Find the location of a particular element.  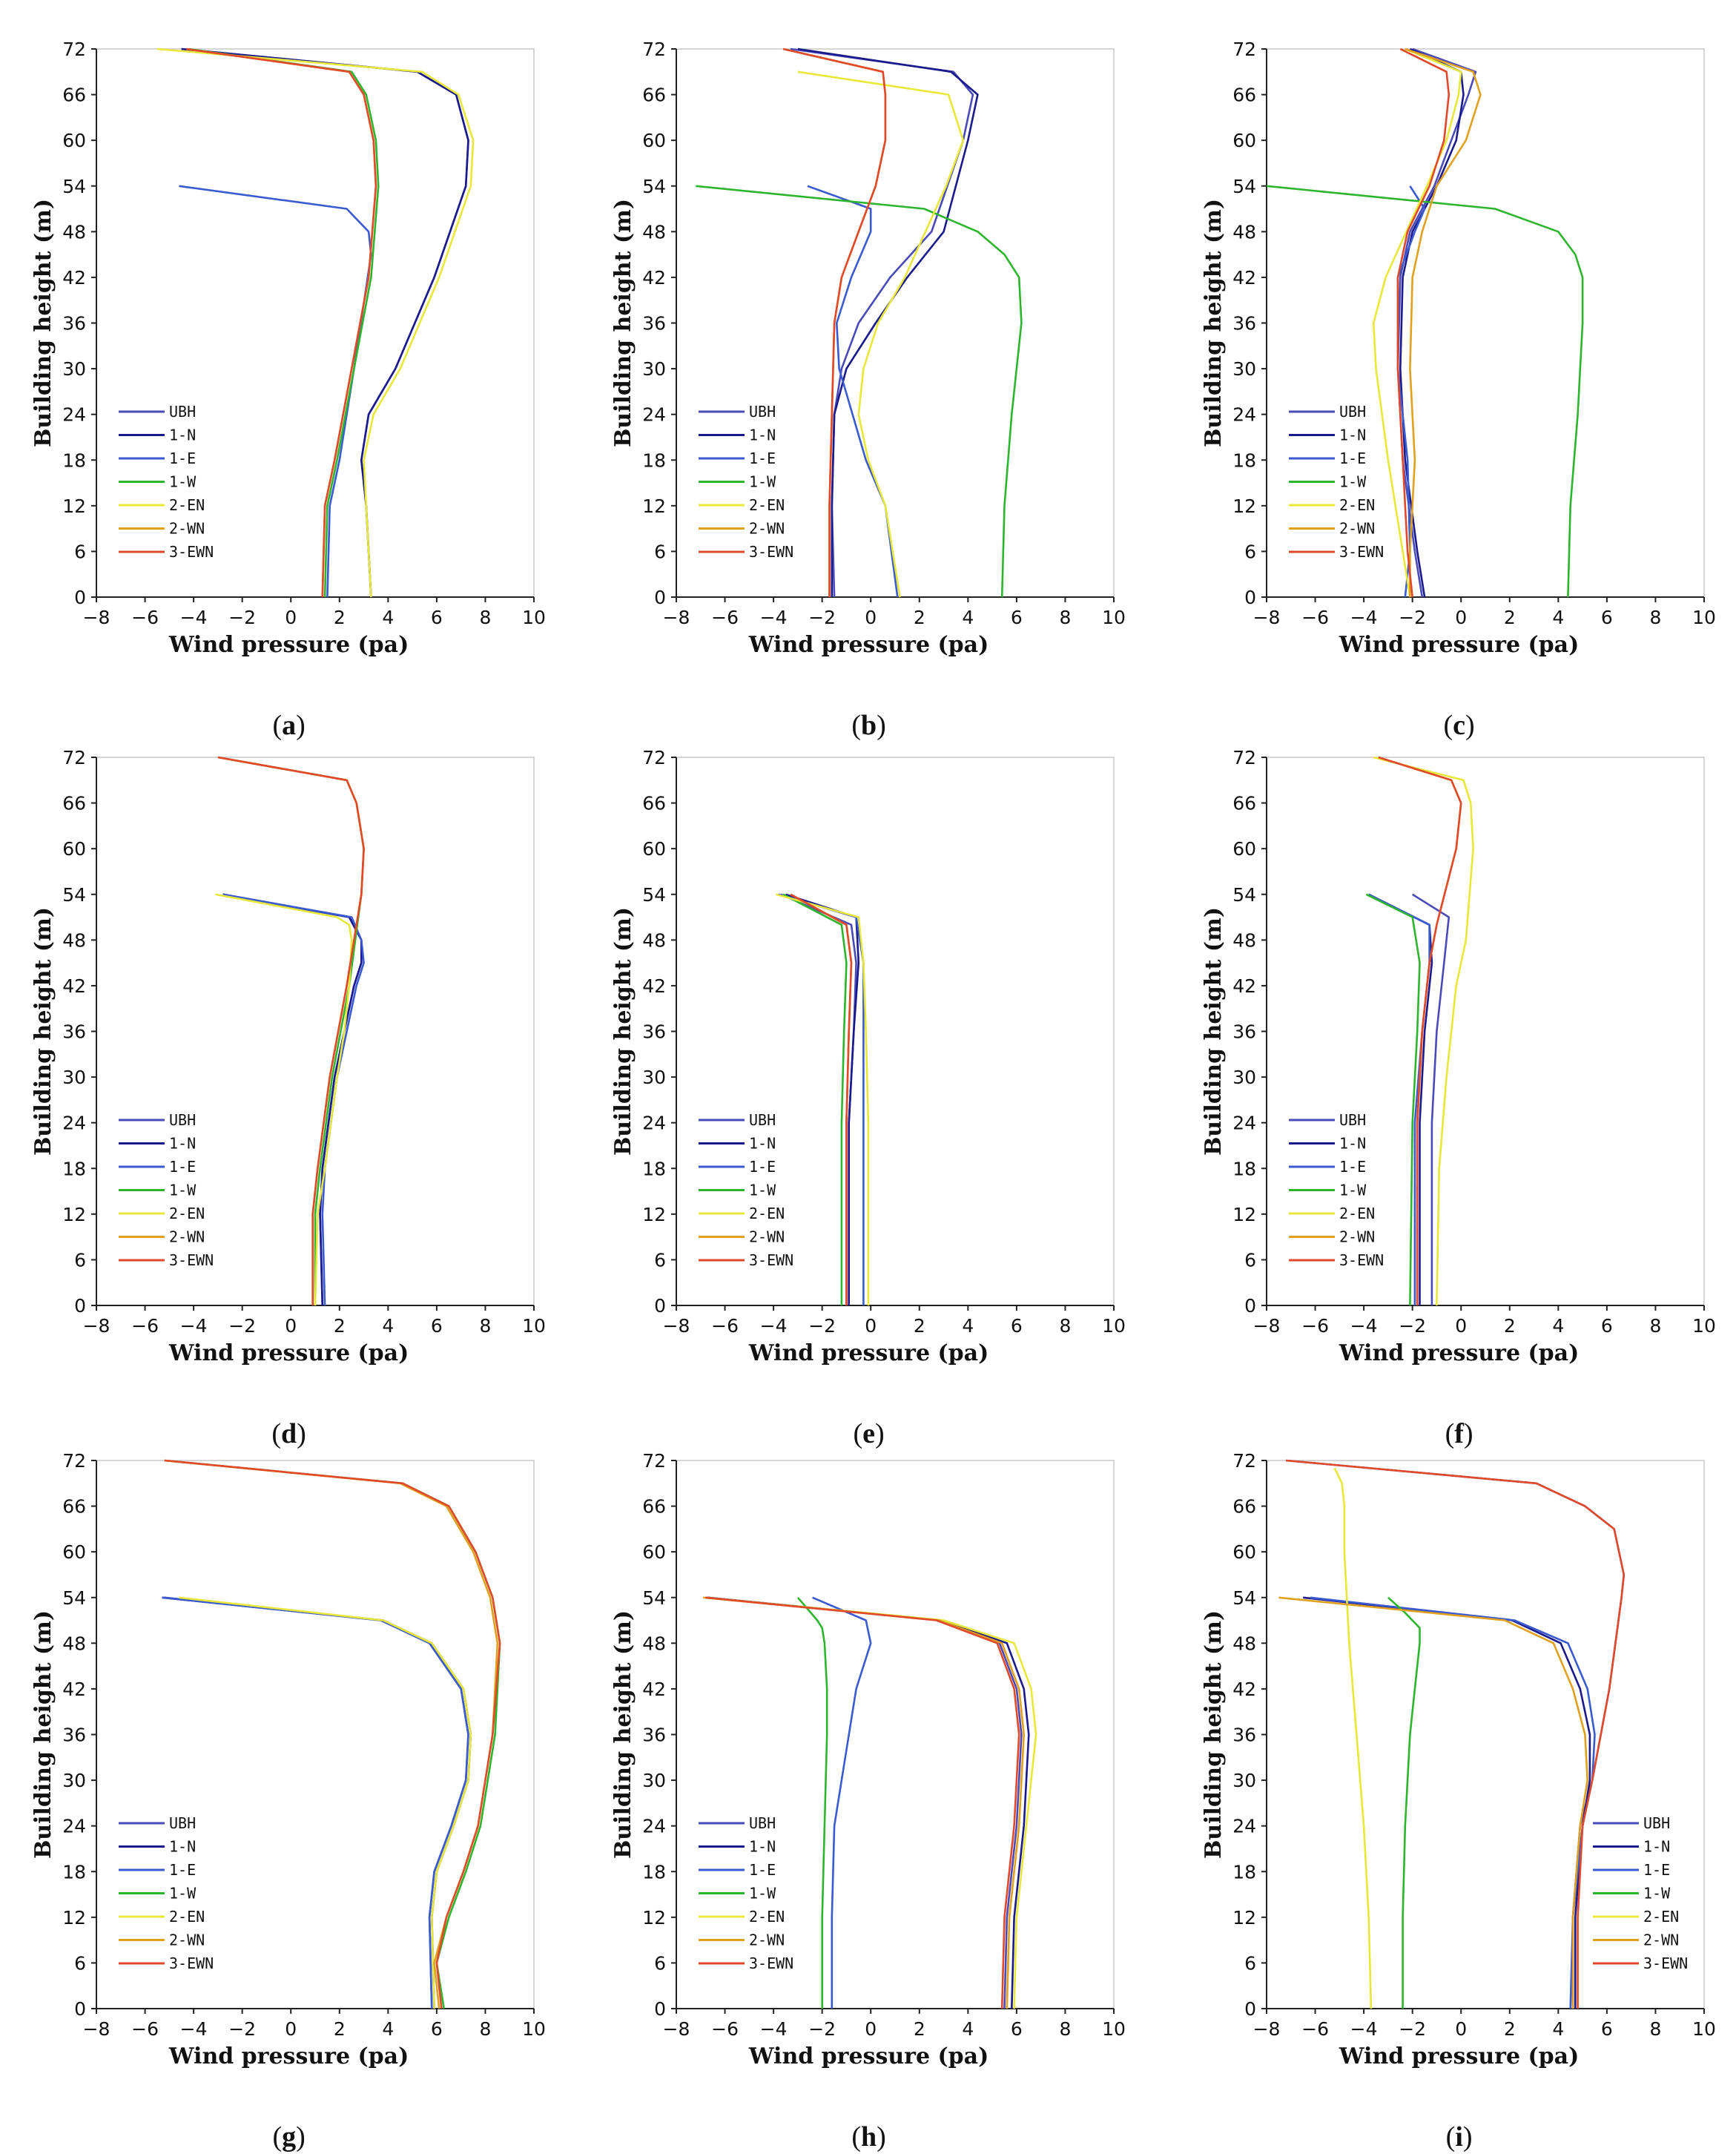

y-tick-label: 24 is located at coordinates (74, 415).